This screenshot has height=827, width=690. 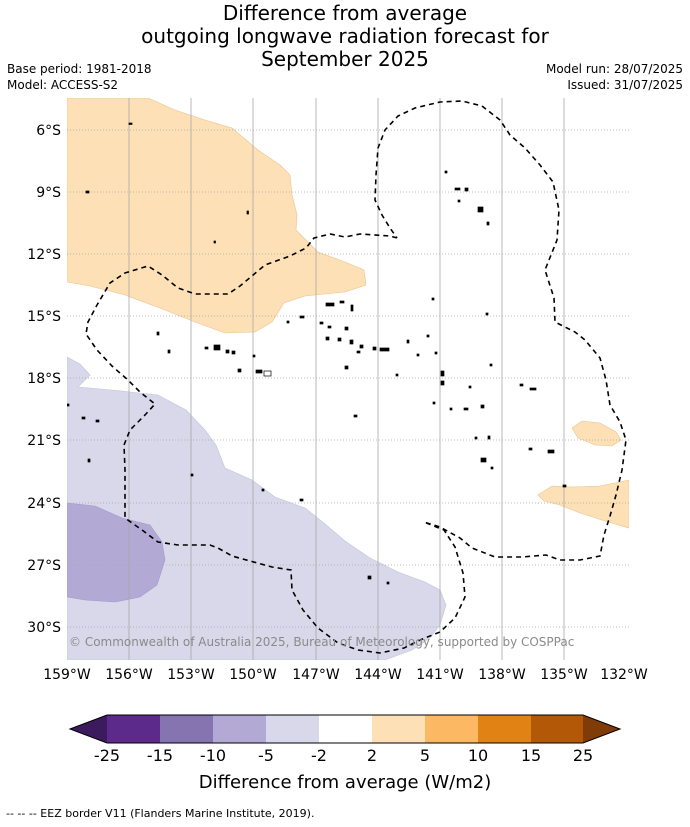 I want to click on lon-label: 132°W, so click(x=624, y=675).